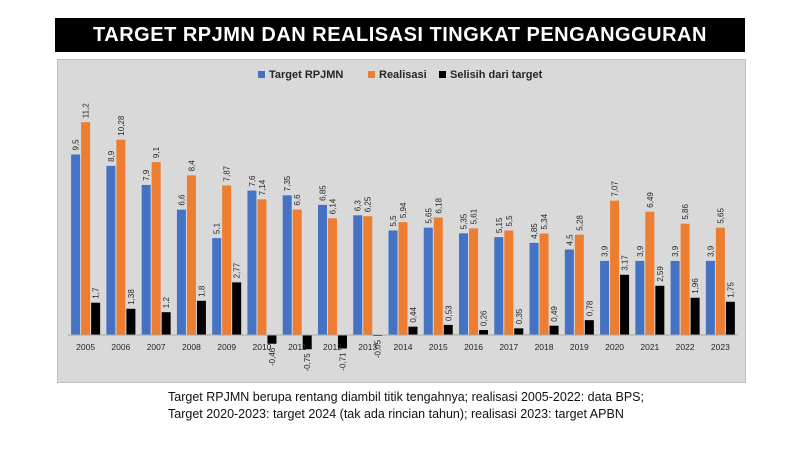 The height and width of the screenshot is (450, 800). I want to click on label-target-2022: 3,9, so click(675, 251).